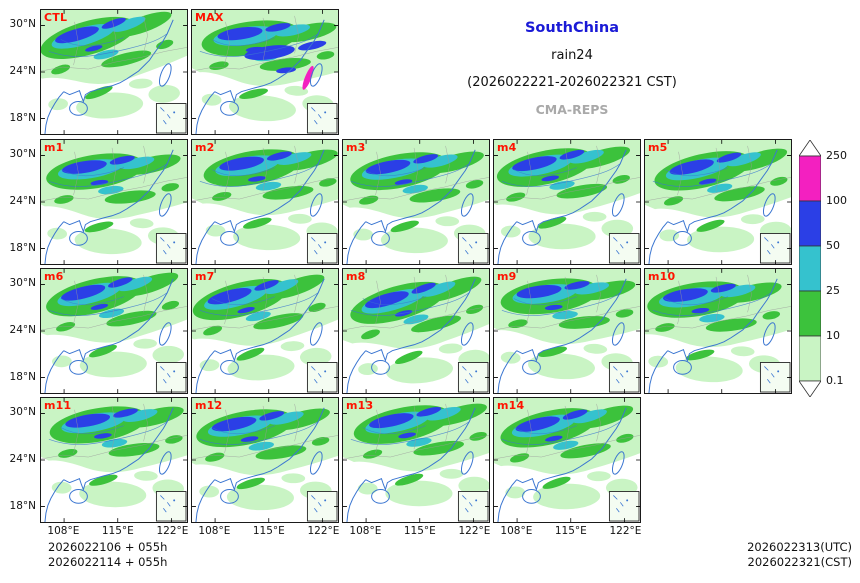  I want to click on valid-time-line: 2026022313(UTC), so click(799, 547).